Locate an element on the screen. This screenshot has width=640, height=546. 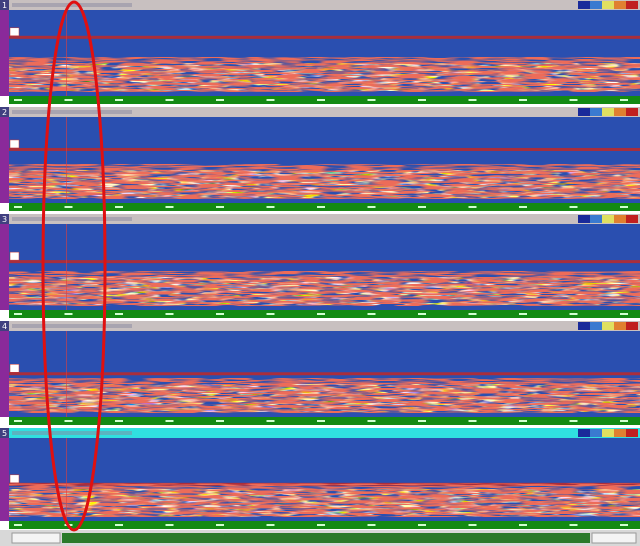
scroll-track is located at coordinates (326, 538).